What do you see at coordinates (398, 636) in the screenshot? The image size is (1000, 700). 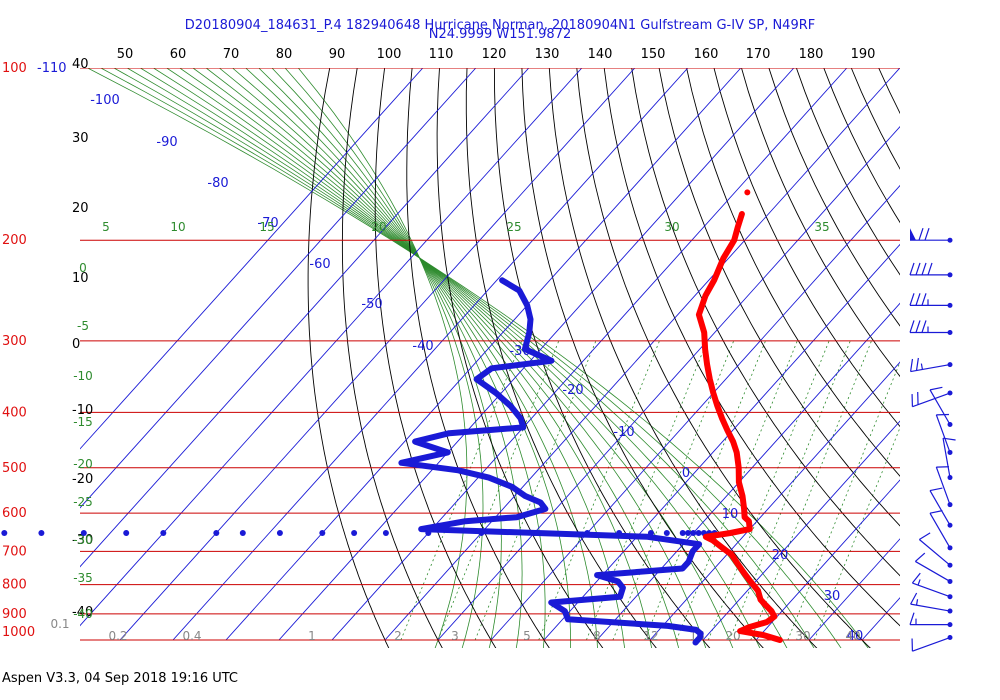 I see `mixing-ratio-label: 2` at bounding box center [398, 636].